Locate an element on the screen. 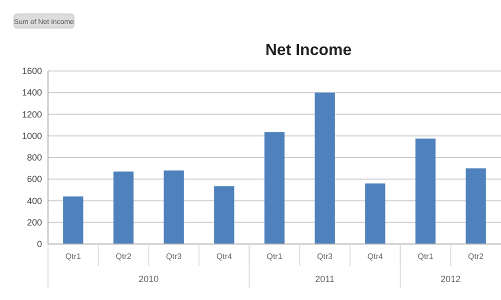 The height and width of the screenshot is (300, 501). y-tick-label: 400 is located at coordinates (34, 201).